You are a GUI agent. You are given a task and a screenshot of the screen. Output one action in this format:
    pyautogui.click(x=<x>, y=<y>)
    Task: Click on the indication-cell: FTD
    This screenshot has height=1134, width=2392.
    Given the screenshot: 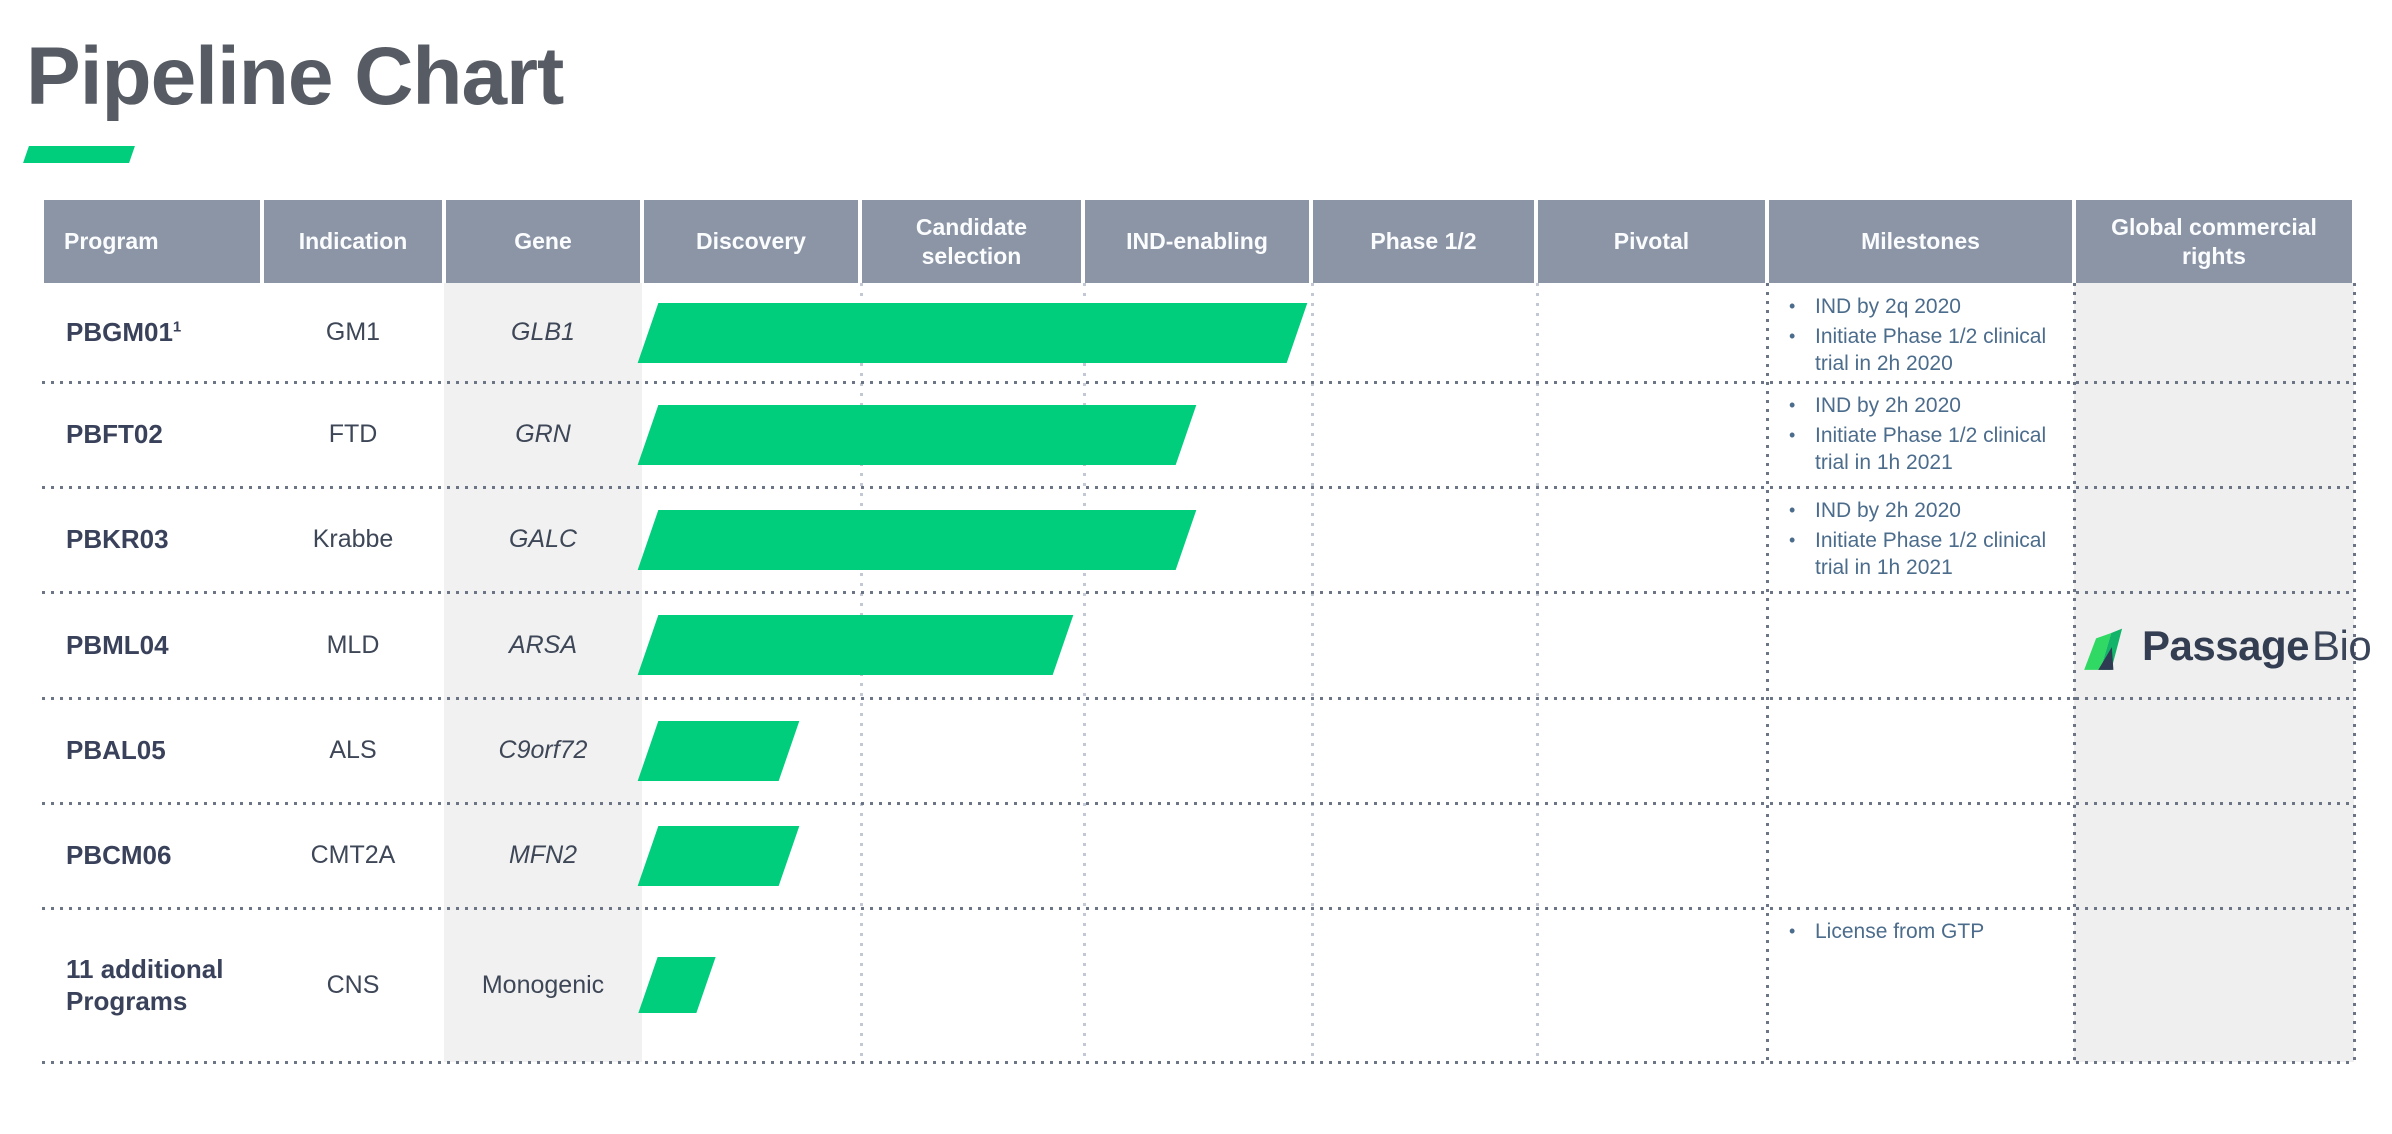 What is the action you would take?
    pyautogui.click(x=353, y=434)
    